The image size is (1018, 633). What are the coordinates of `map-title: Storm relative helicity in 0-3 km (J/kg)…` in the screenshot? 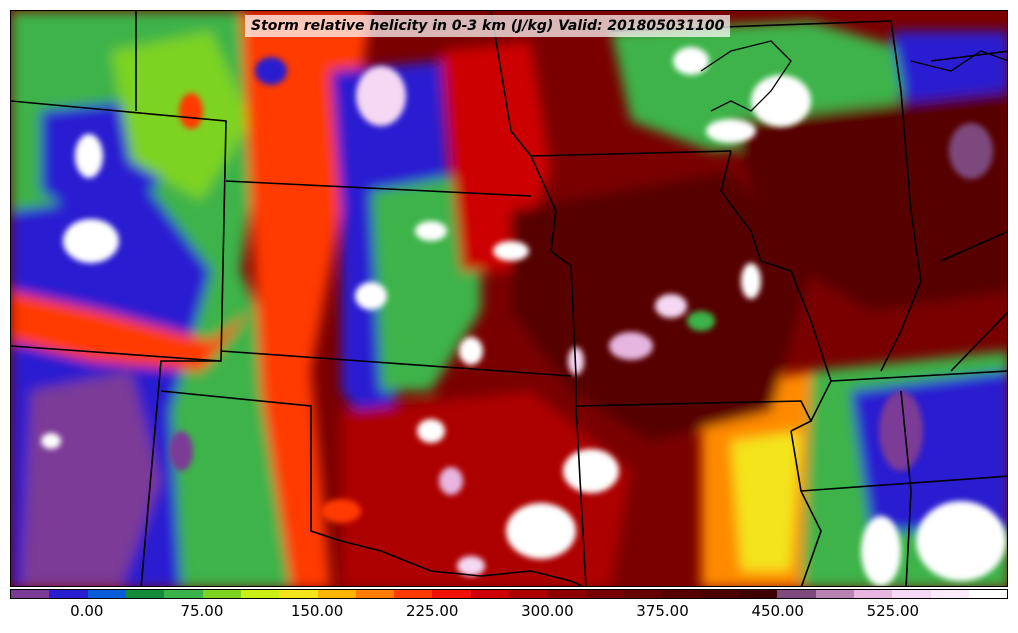 It's located at (488, 26).